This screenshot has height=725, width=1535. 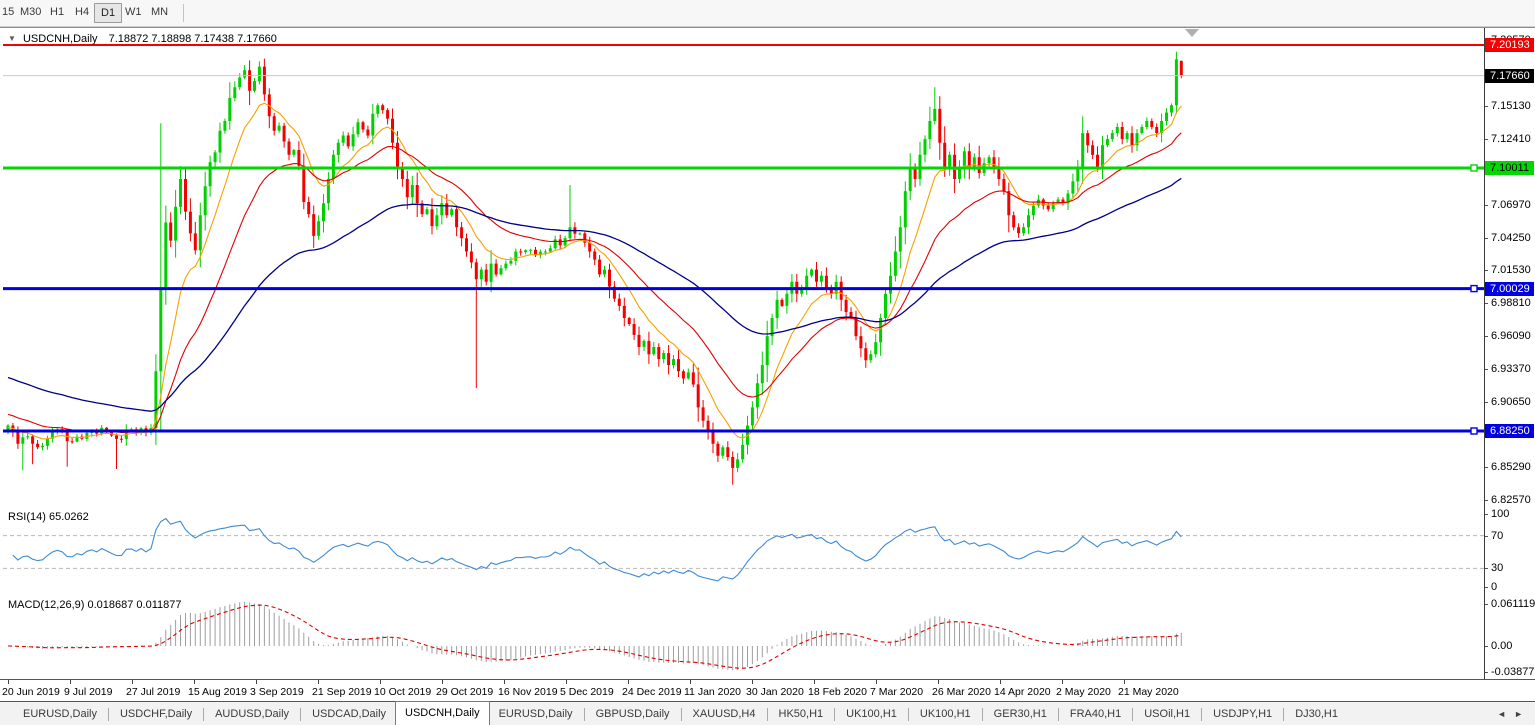 What do you see at coordinates (349, 714) in the screenshot?
I see `chart-tab-usdcad-daily: USDCAD,Daily` at bounding box center [349, 714].